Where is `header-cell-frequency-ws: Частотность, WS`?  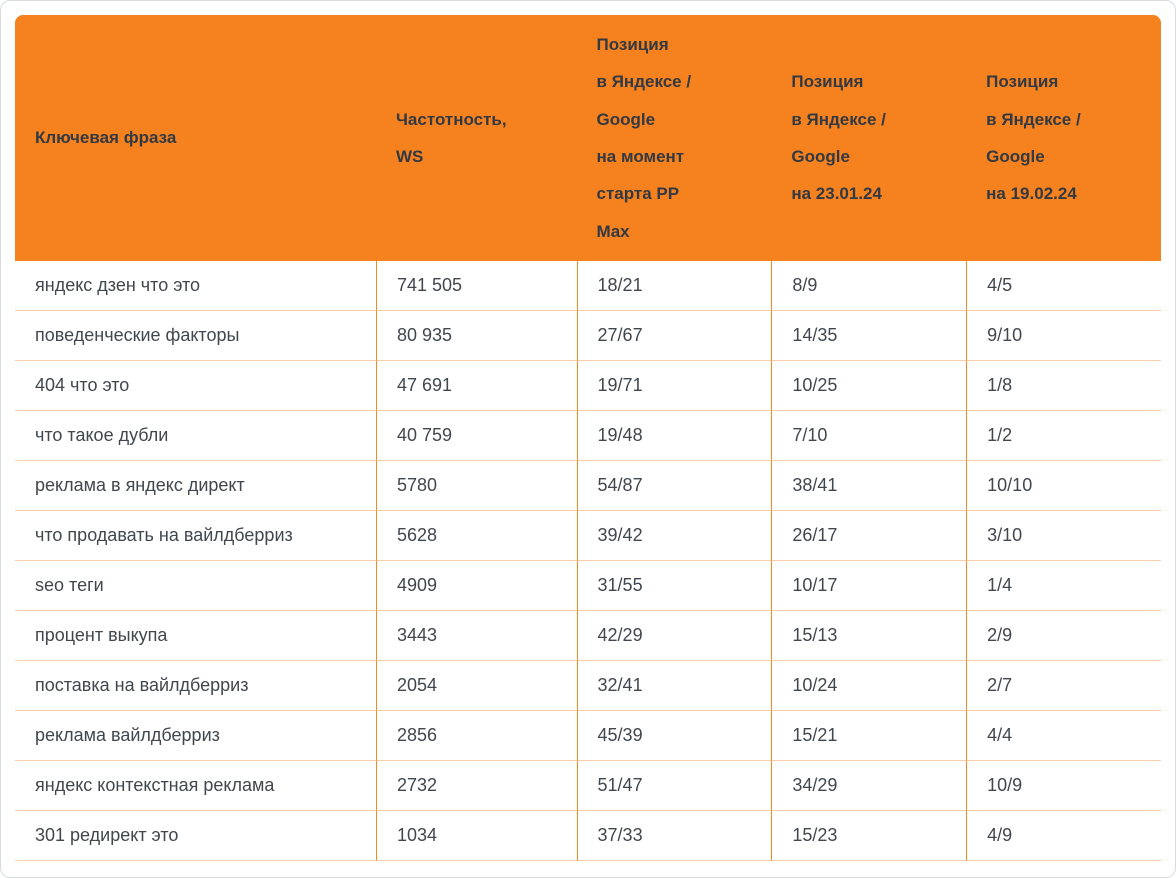
header-cell-frequency-ws: Частотность, WS is located at coordinates (476, 138).